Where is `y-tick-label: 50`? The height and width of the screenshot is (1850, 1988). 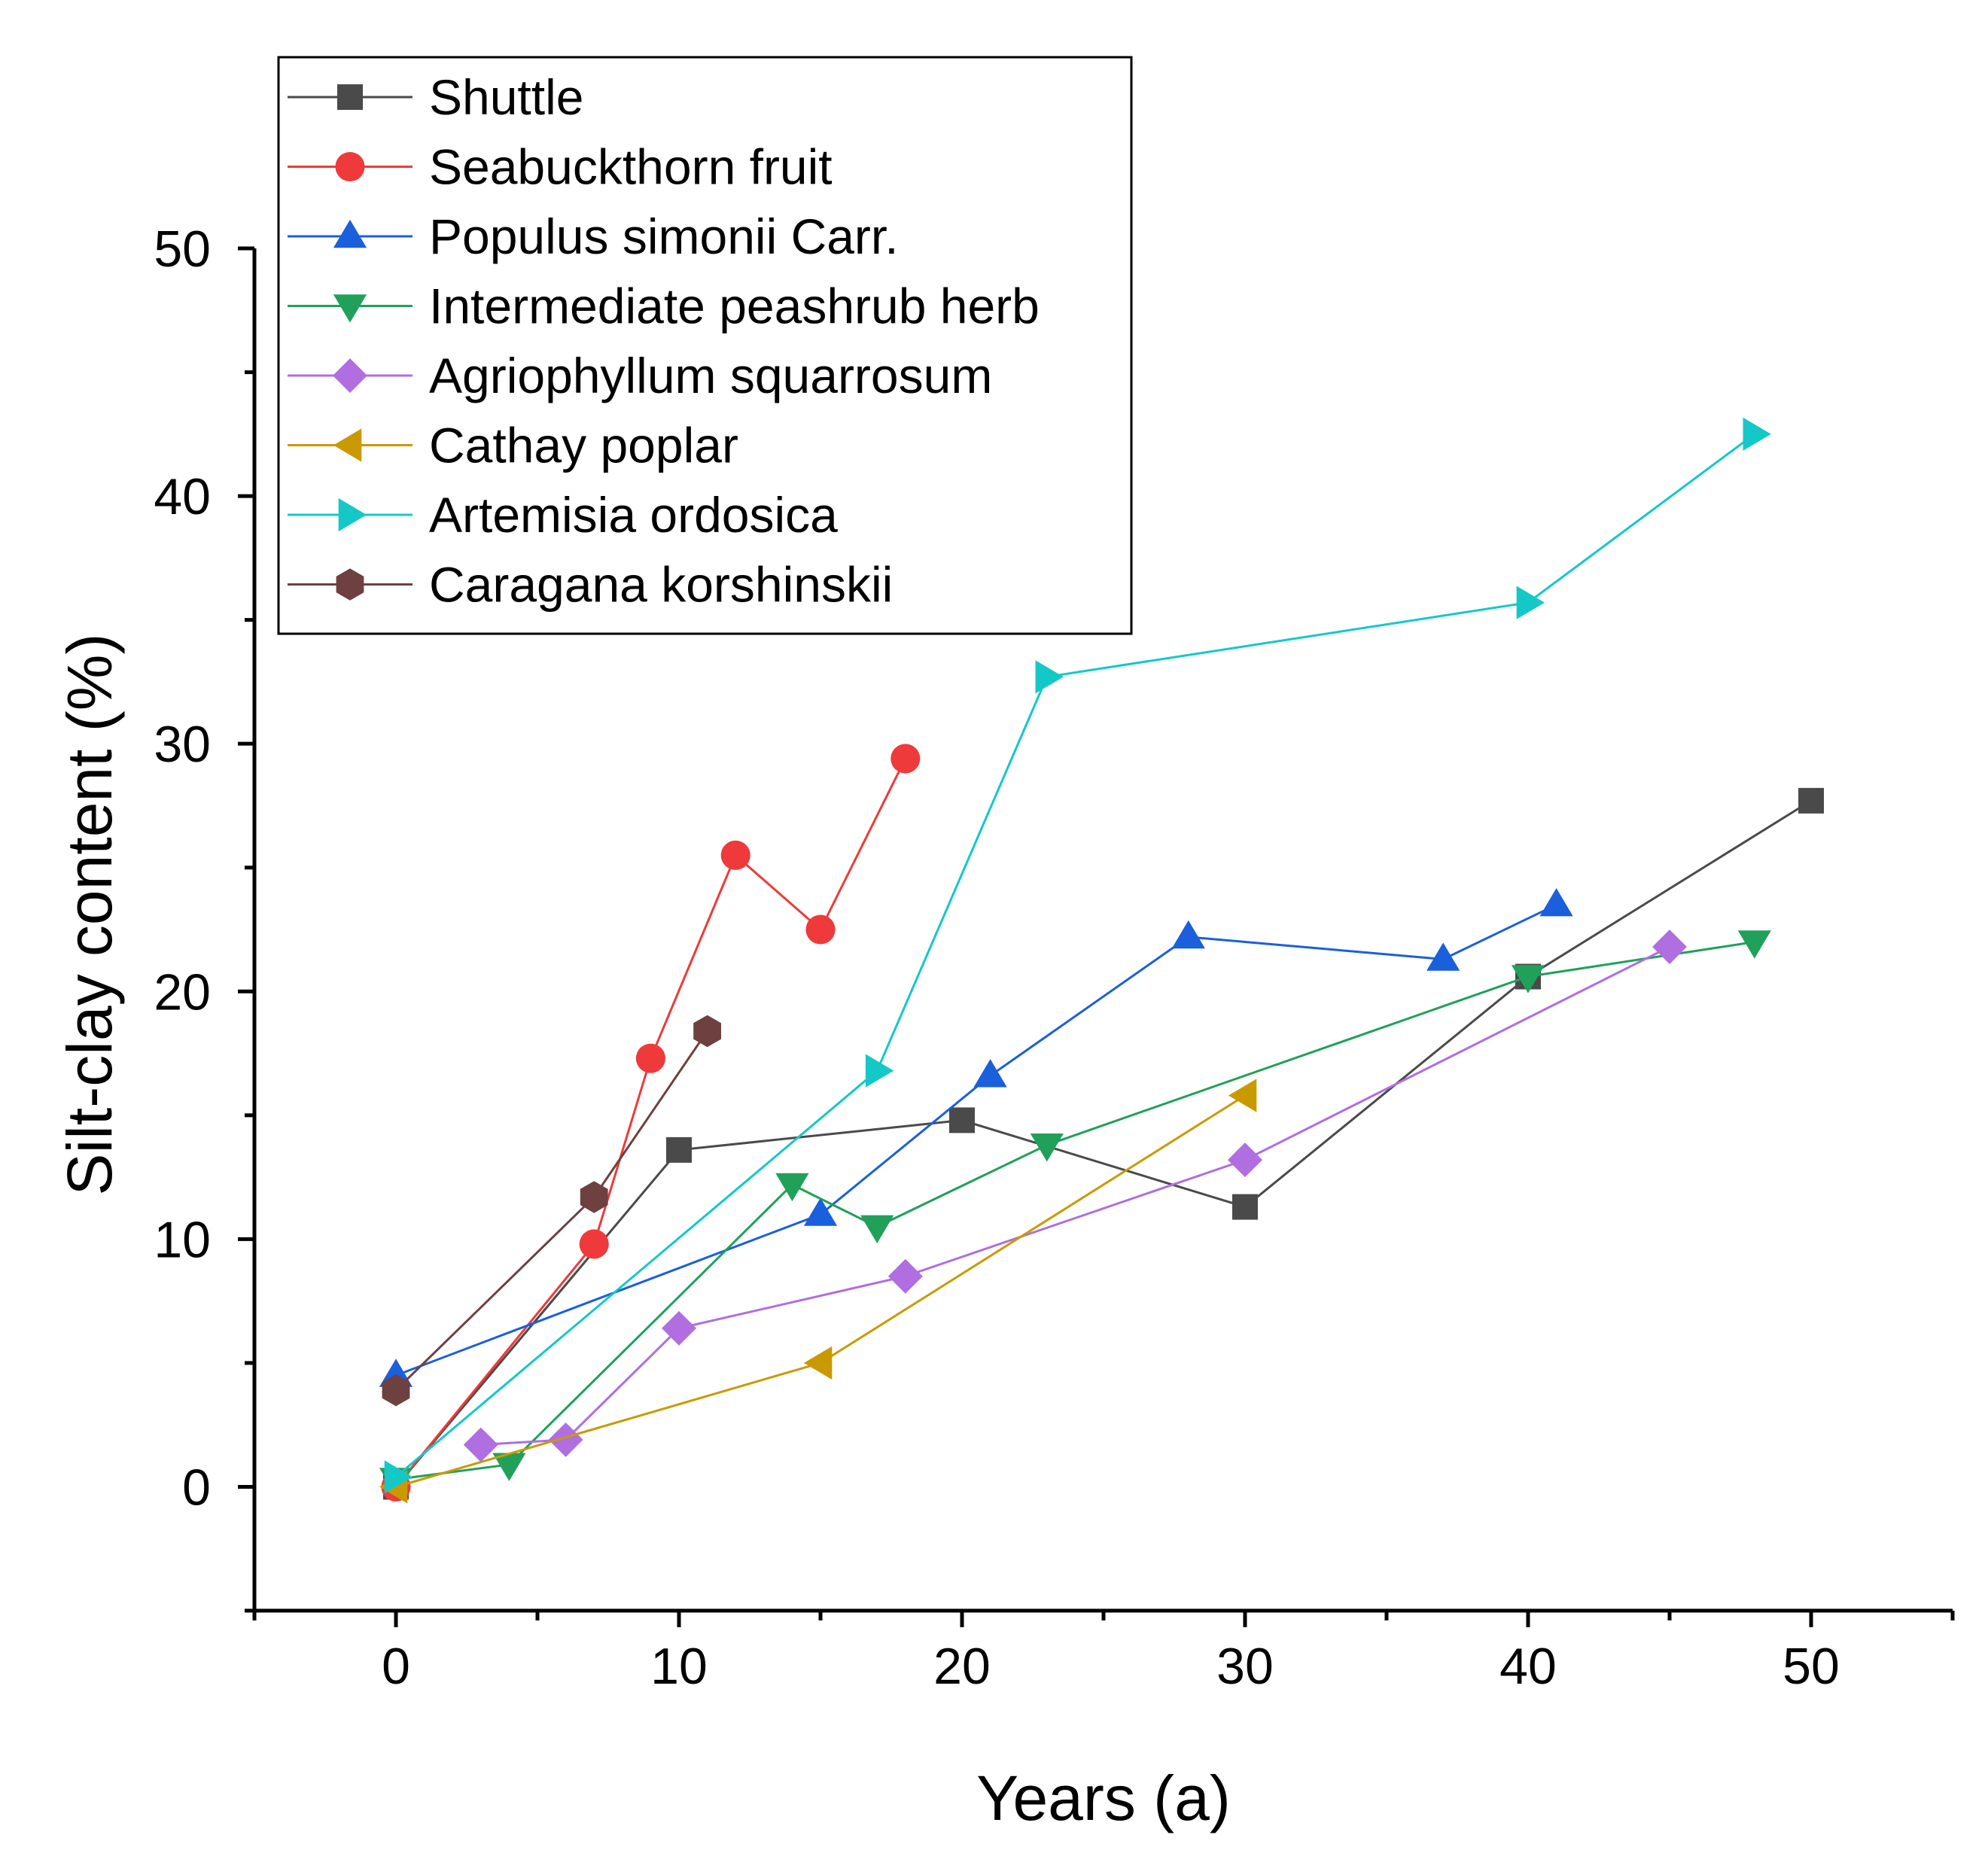 y-tick-label: 50 is located at coordinates (182, 249).